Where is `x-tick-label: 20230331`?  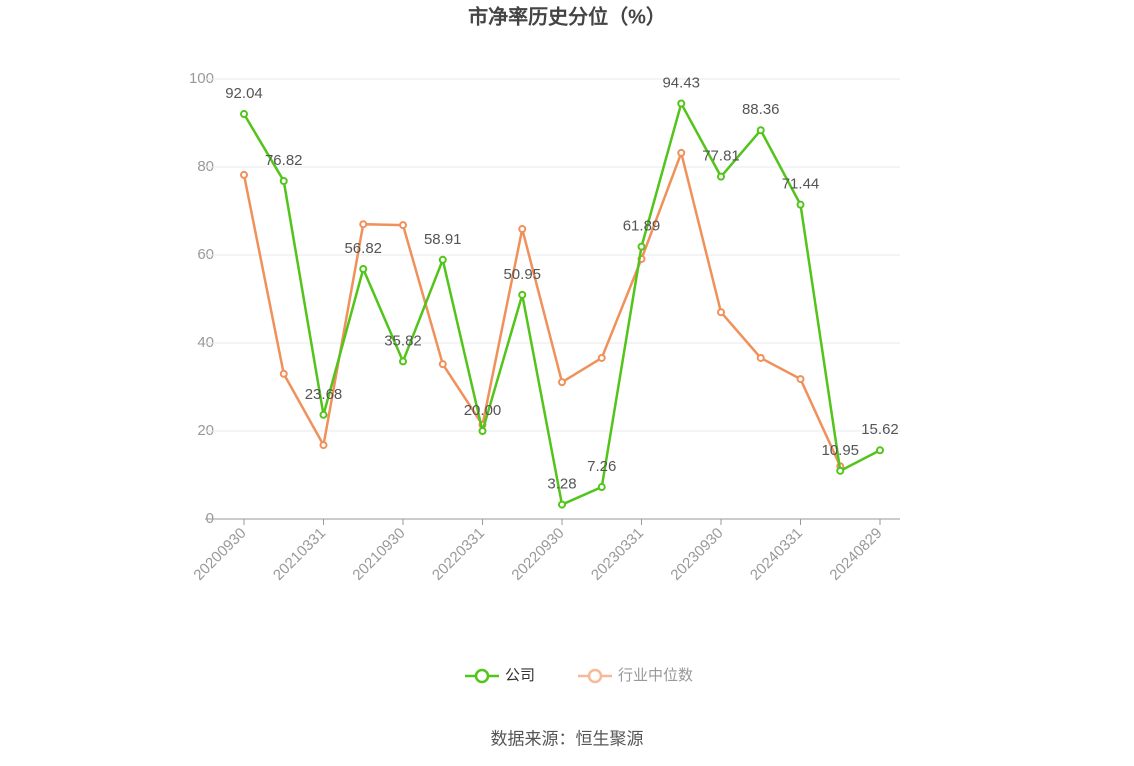
x-tick-label: 20230331 is located at coordinates (617, 554).